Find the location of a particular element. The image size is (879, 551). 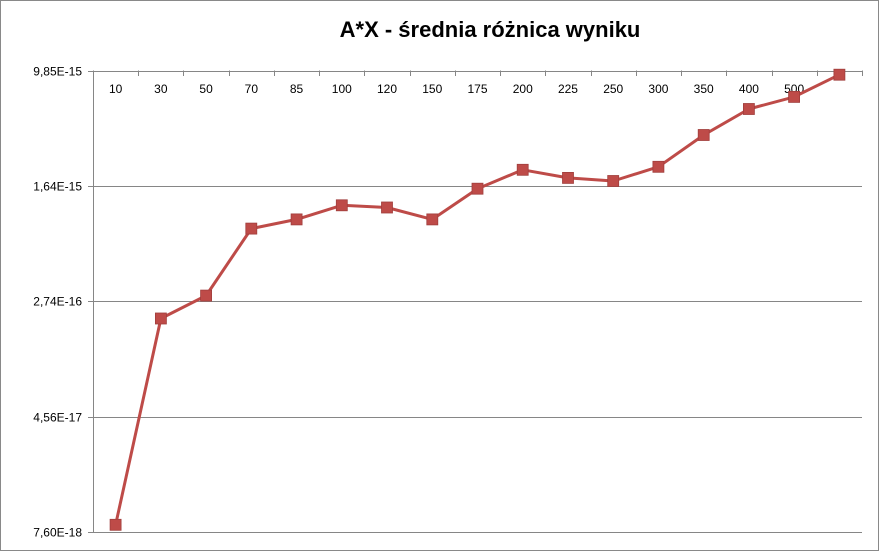

x-tick-label: 30 is located at coordinates (161, 89).